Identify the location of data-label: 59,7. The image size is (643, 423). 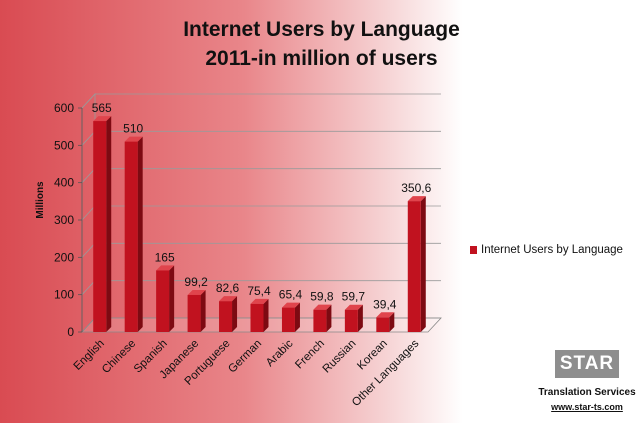
(354, 297).